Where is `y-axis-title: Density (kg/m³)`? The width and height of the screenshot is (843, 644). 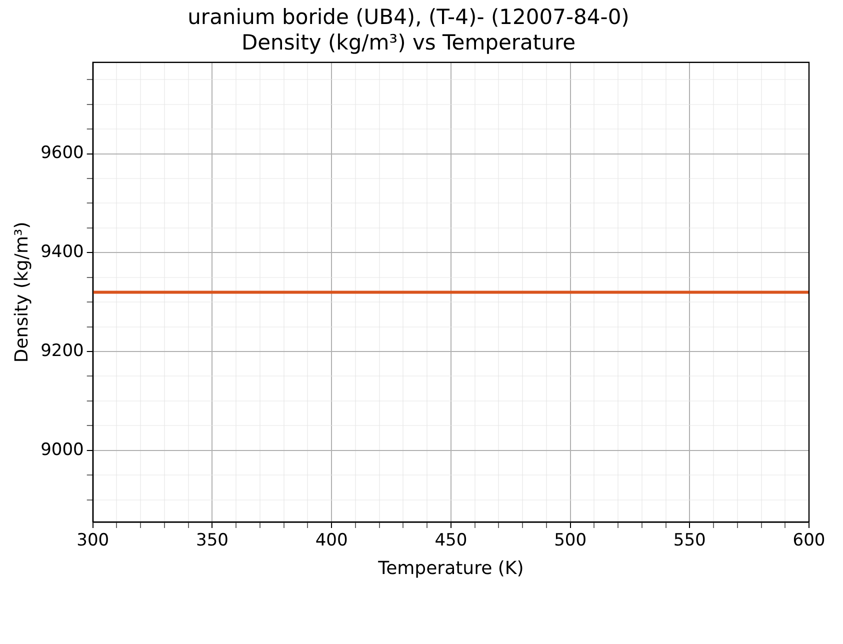
y-axis-title: Density (kg/m³) is located at coordinates (21, 292).